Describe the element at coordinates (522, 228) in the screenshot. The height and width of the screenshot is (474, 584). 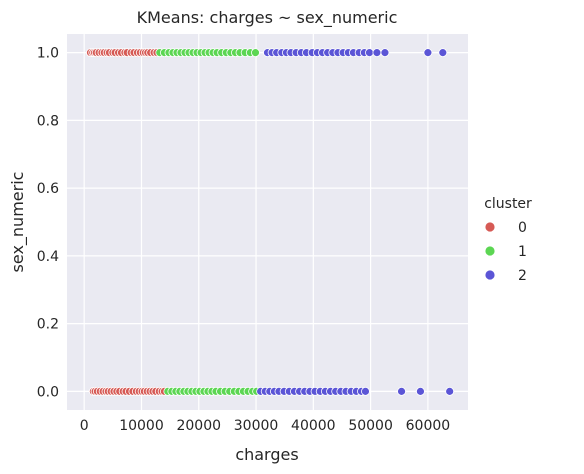
I see `legend-label-0: 0` at that location.